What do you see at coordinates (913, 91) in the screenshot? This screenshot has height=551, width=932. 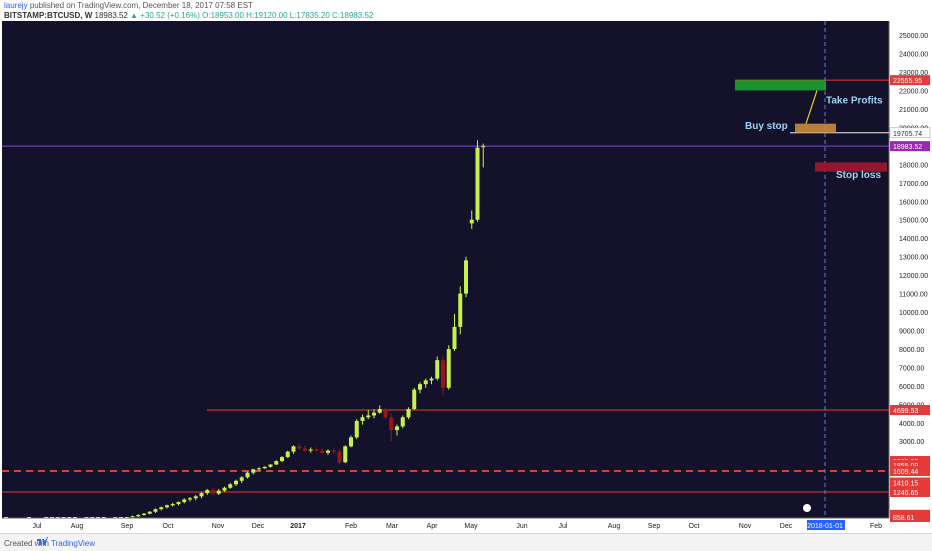 I see `y-tick-label: 22000.00` at bounding box center [913, 91].